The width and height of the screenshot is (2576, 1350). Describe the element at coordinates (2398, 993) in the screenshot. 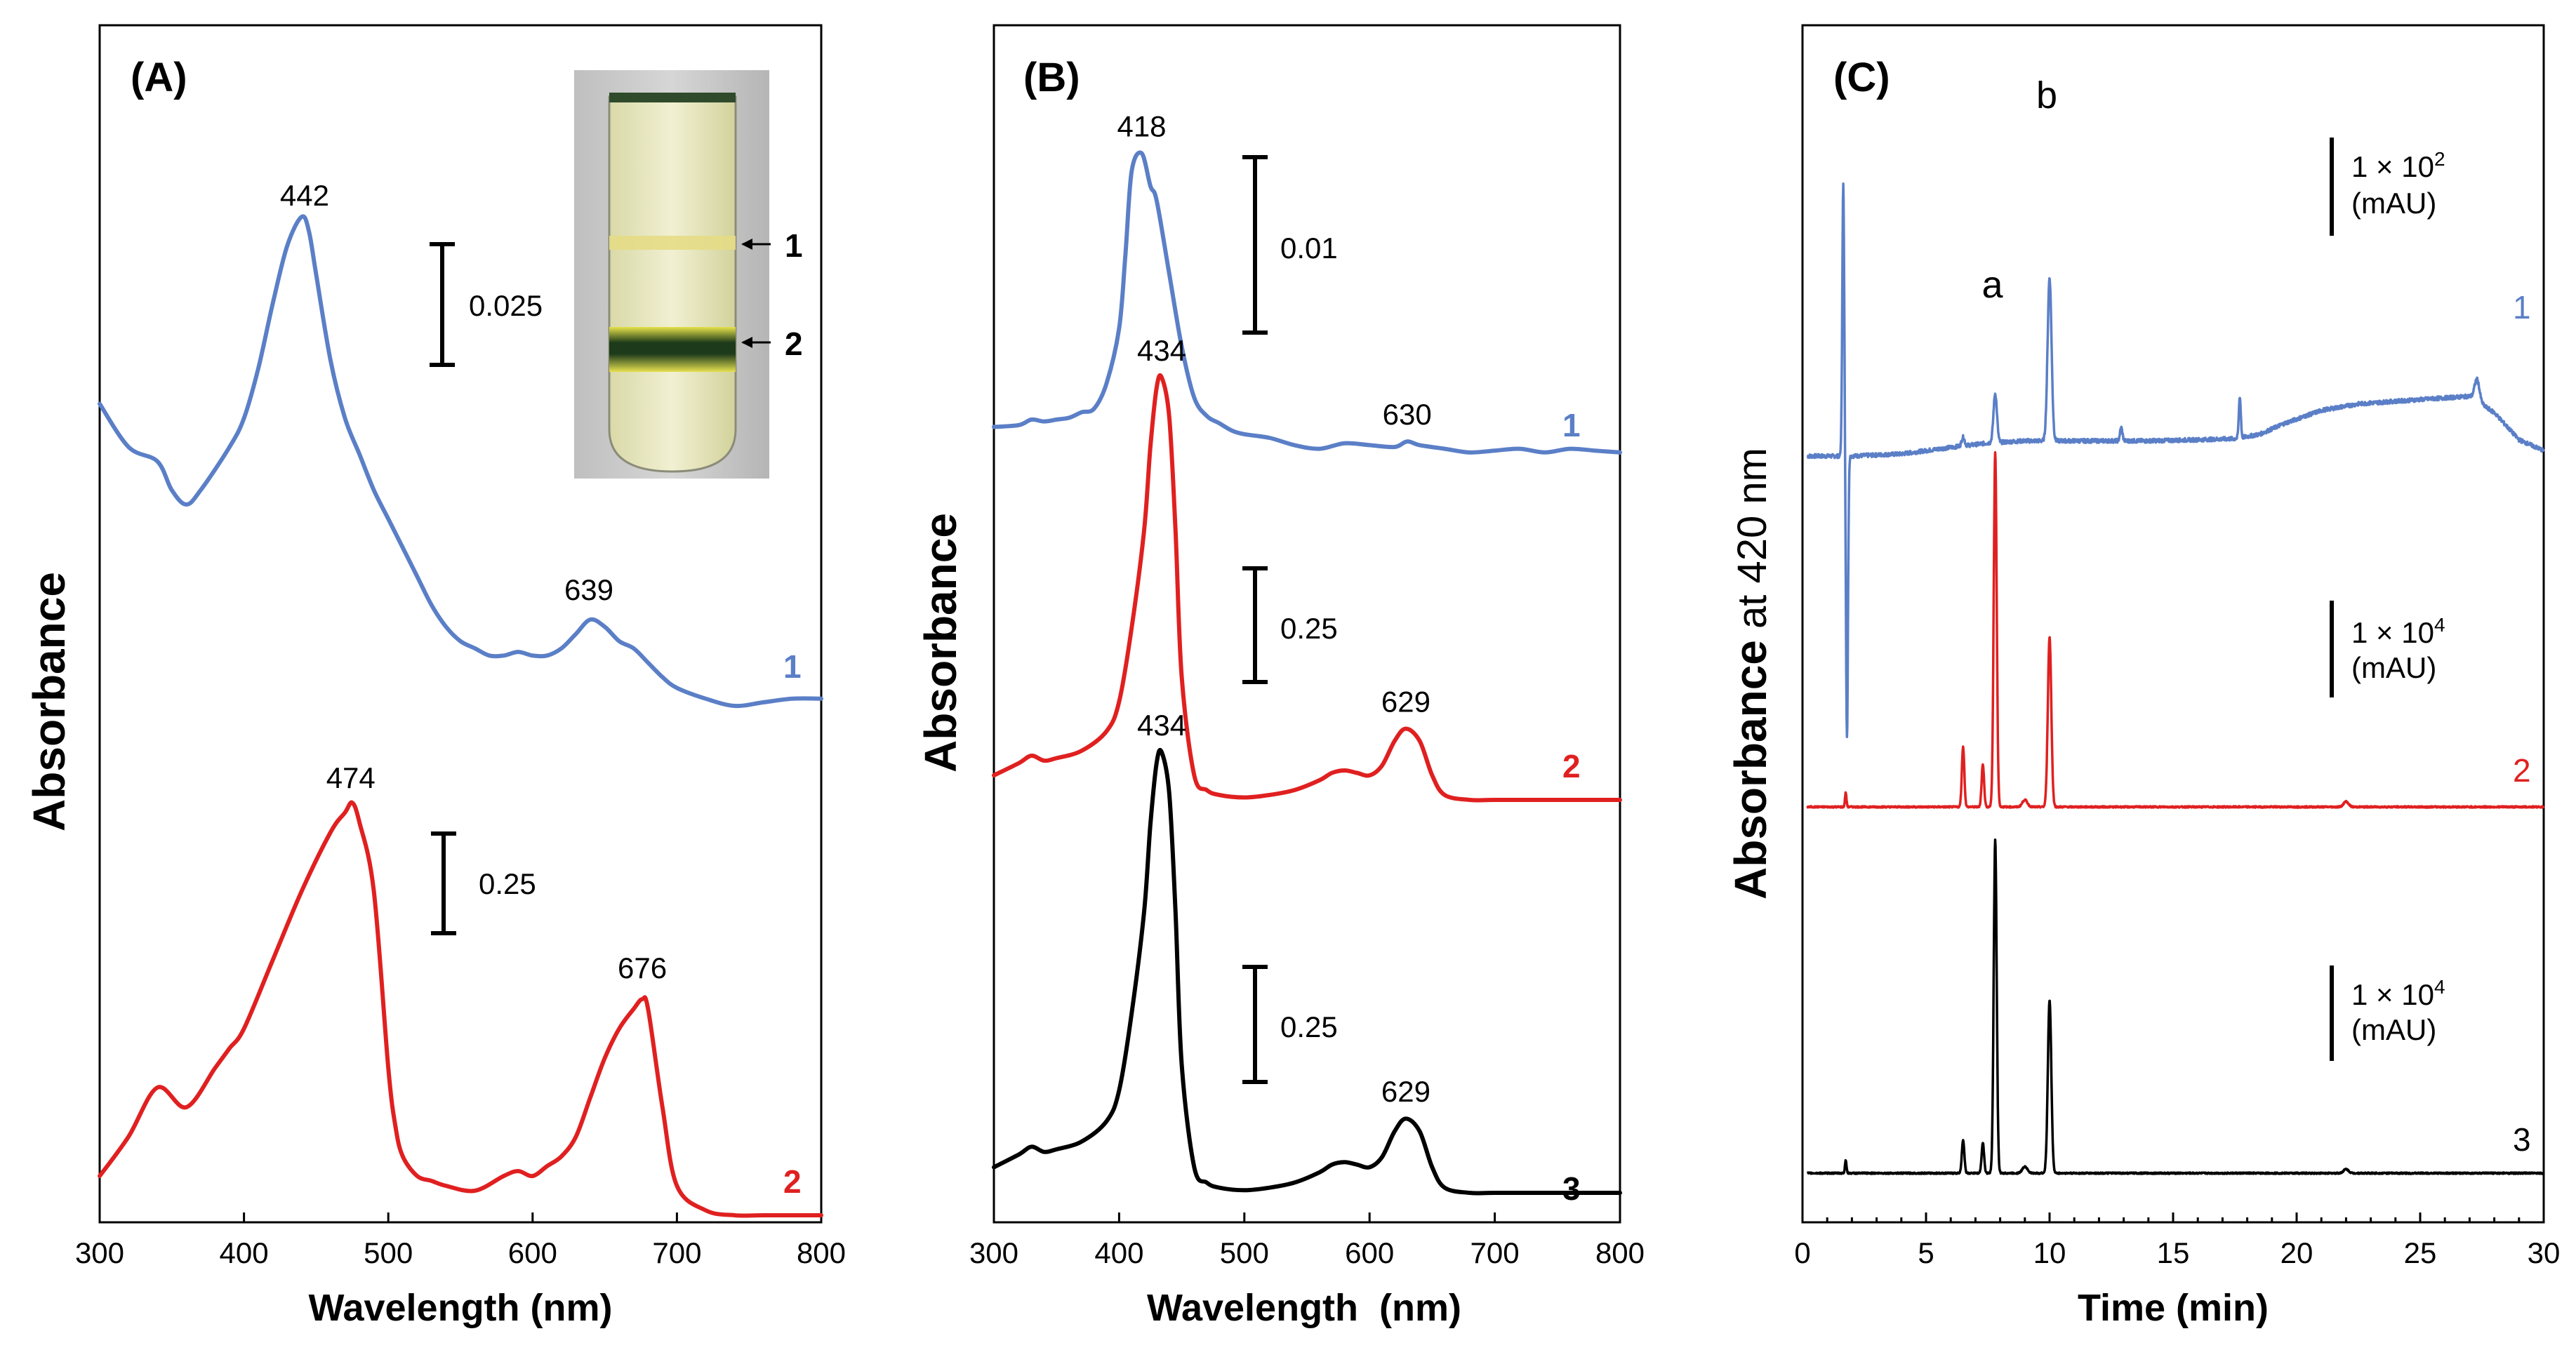

I see `panel-c-scalebar-3-line1: 1 × 10⁴` at that location.